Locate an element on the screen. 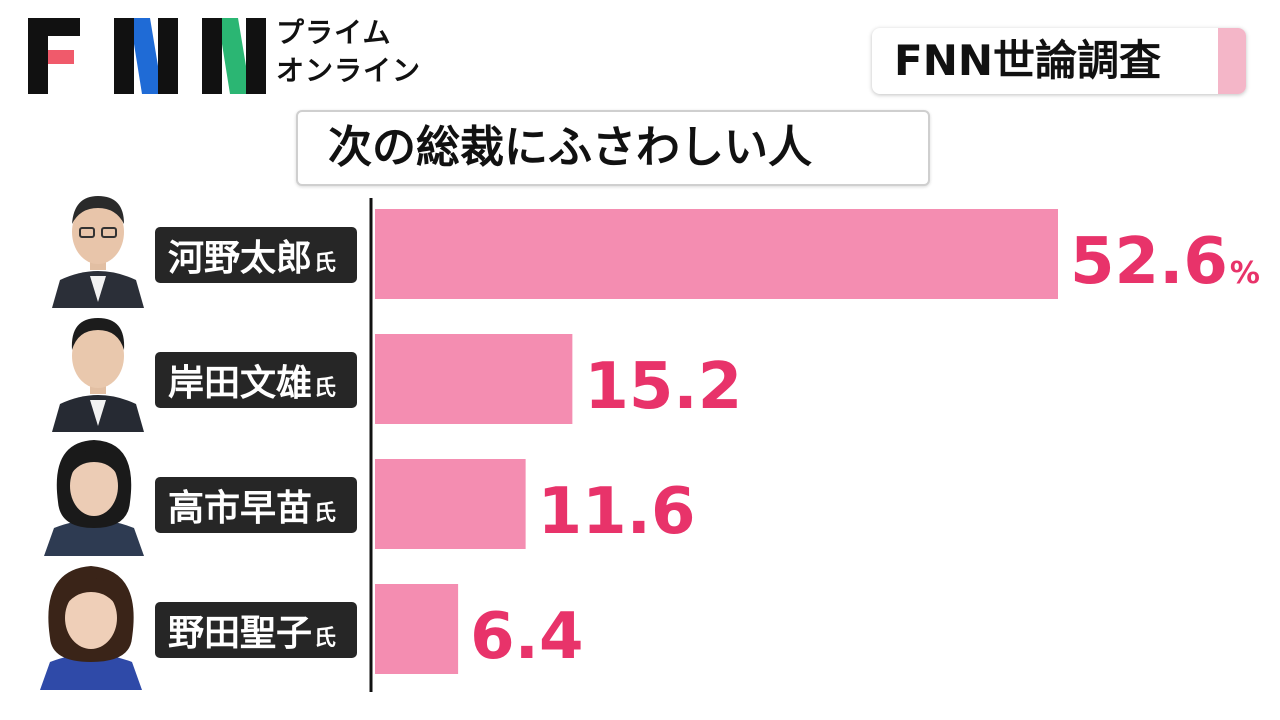 Image resolution: width=1280 pixels, height=720 pixels. logo-subtitle: プライム オンライン is located at coordinates (348, 52).